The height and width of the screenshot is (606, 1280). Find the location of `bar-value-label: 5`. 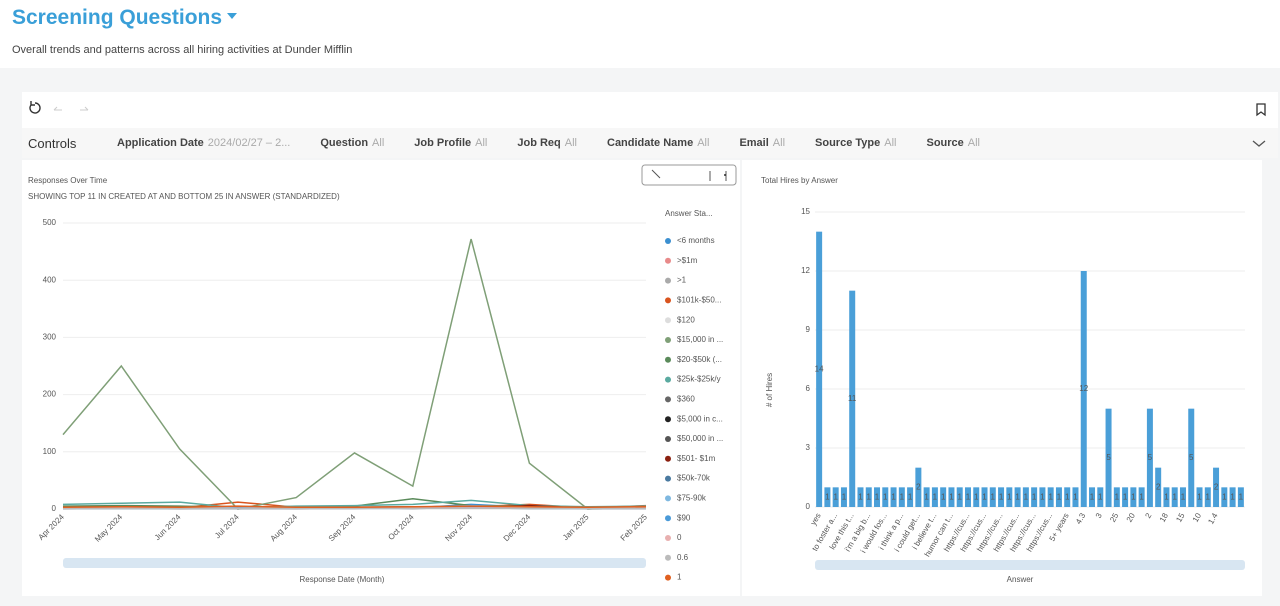

bar-value-label: 5 is located at coordinates (1108, 457).